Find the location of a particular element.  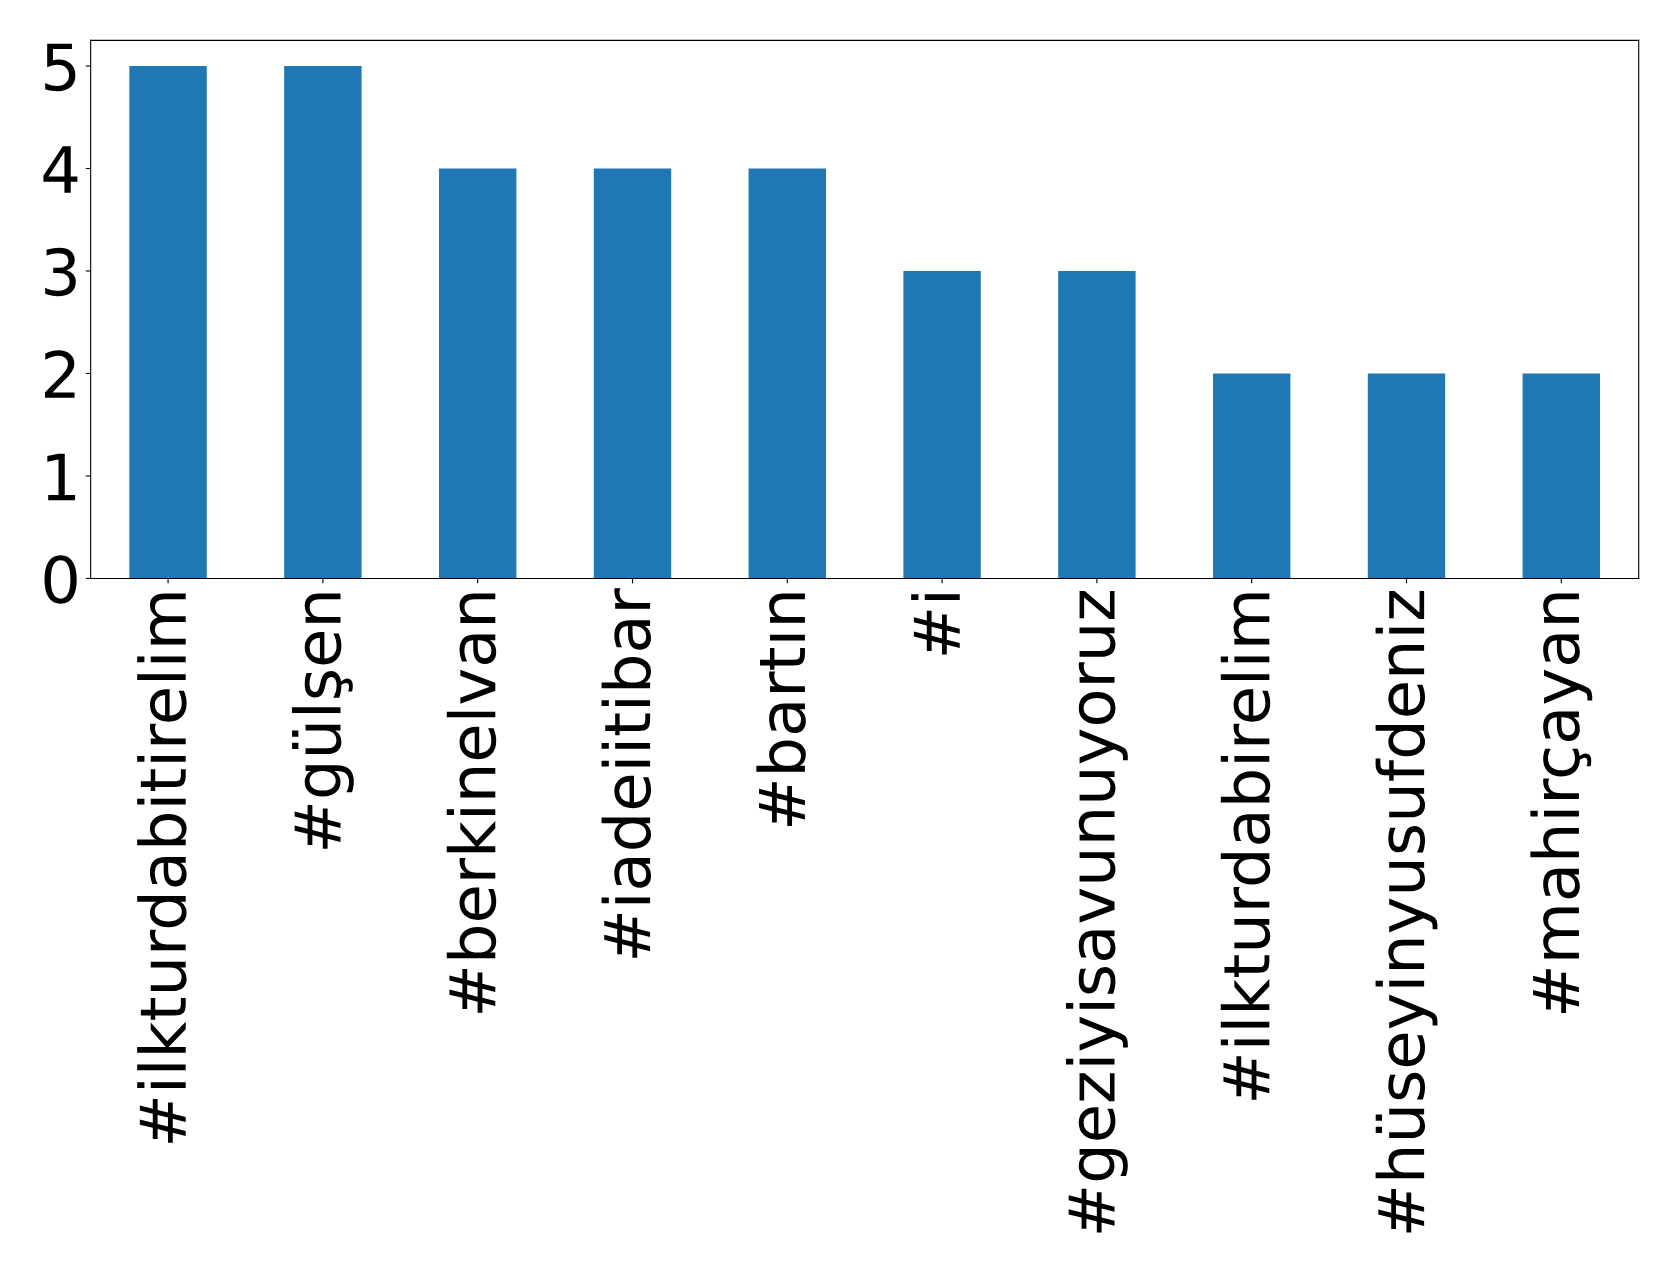

y-tick-label: 4 is located at coordinates (60, 169).